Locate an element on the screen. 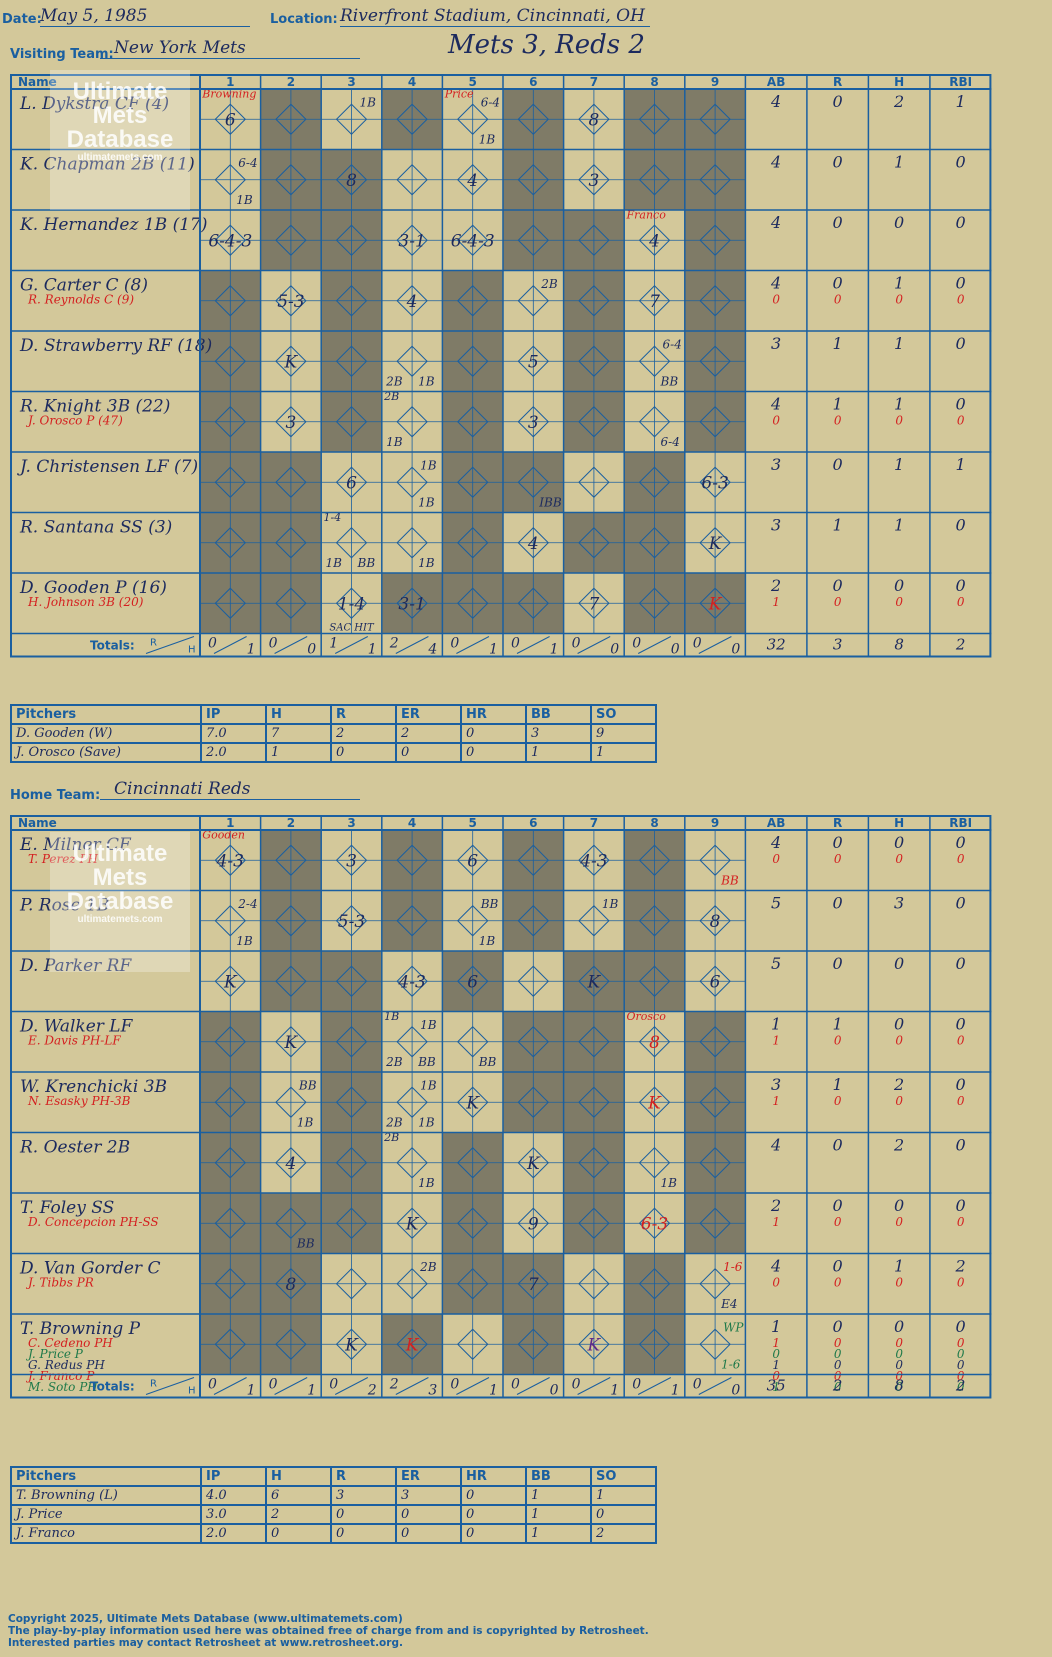 The height and width of the screenshot is (1657, 1052). pitcher-name: T. Browning (L) is located at coordinates (106, 1495).